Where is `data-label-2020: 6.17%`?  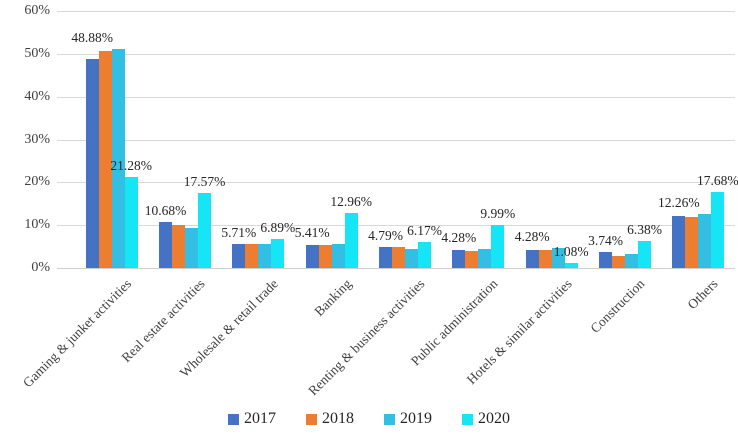 data-label-2020: 6.17% is located at coordinates (424, 230).